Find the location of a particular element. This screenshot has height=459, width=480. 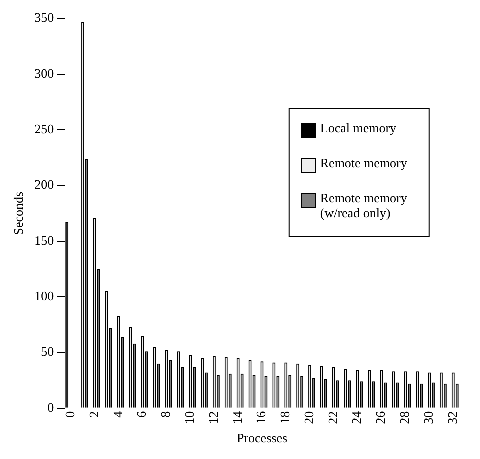

y-tick-label: 250 is located at coordinates (44, 129).